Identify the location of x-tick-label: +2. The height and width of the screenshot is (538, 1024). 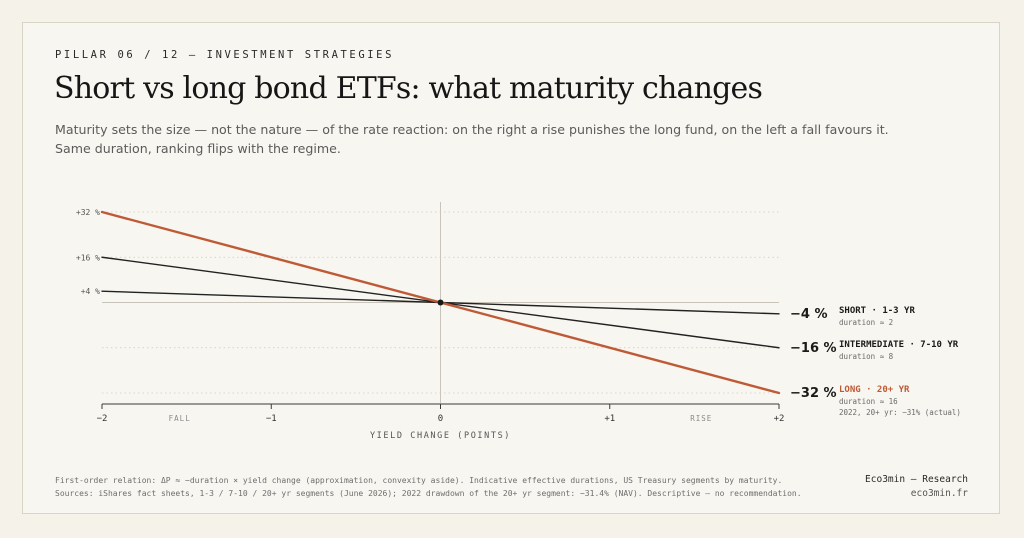
(779, 419).